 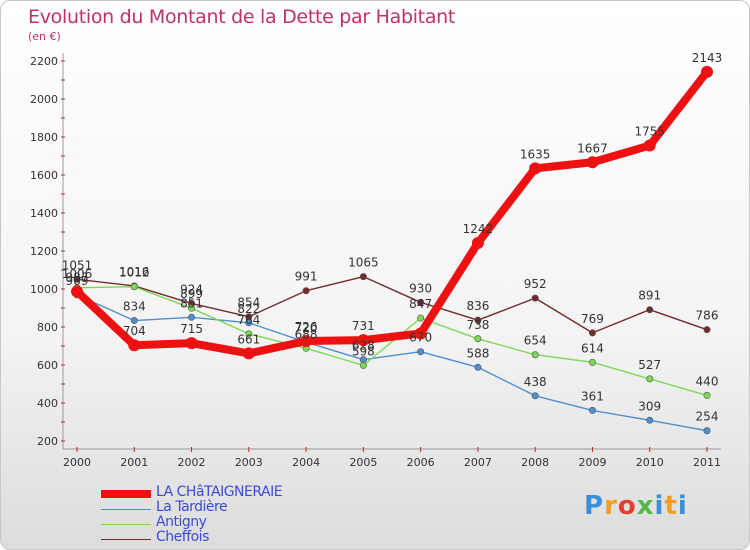 I want to click on x-tick-label: 2008, so click(x=535, y=462).